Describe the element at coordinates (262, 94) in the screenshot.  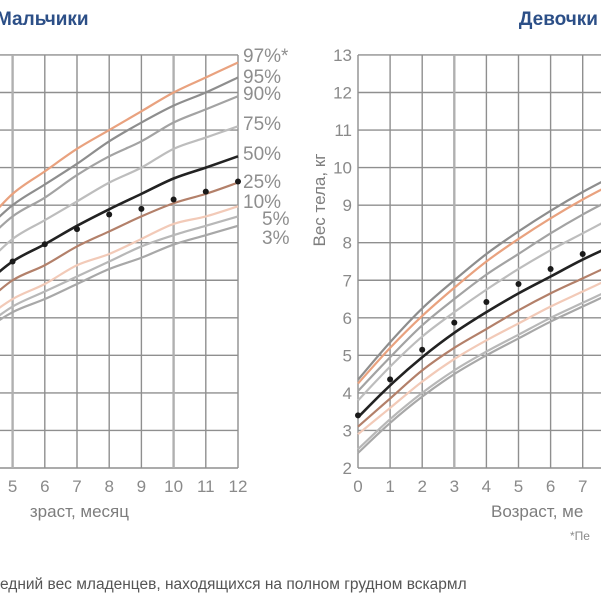
I see `percentile-label: 90%` at that location.